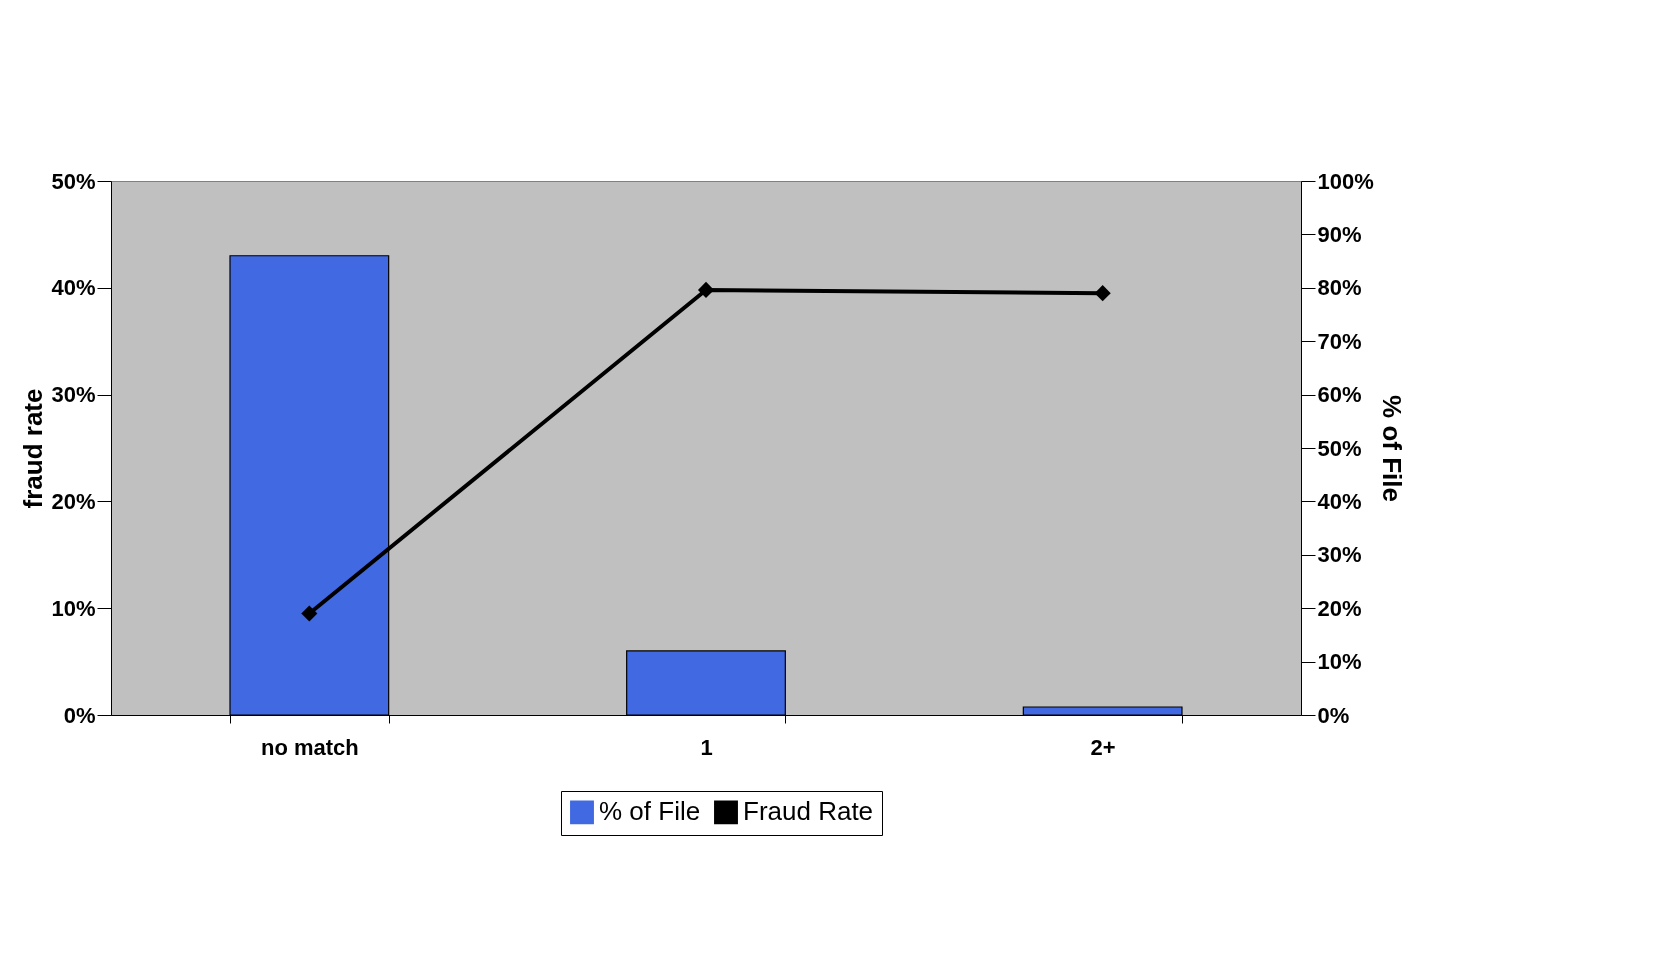 The image size is (1664, 953). What do you see at coordinates (1339, 288) in the screenshot?
I see `y2-tick-label: 80%` at bounding box center [1339, 288].